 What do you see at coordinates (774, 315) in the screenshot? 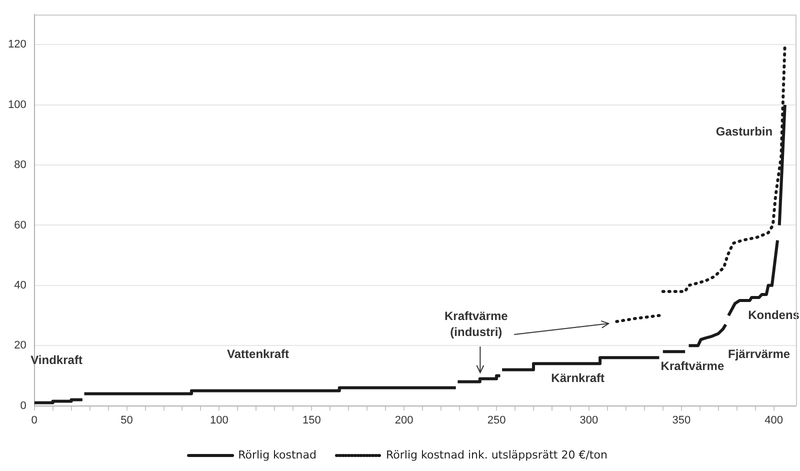
I see `annotation: Kondens` at bounding box center [774, 315].